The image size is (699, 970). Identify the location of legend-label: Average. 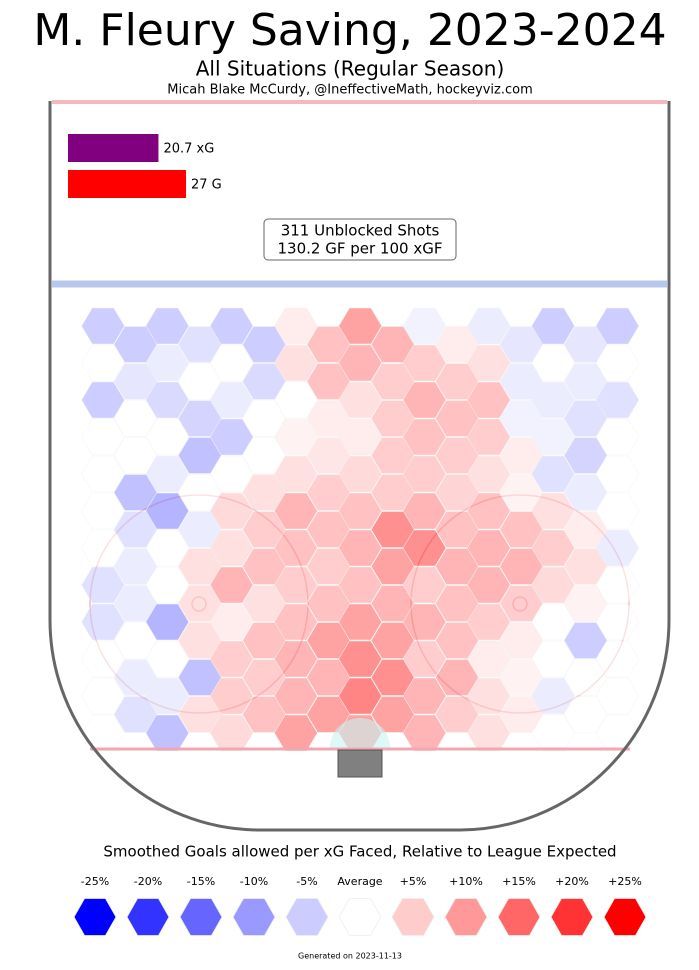
(359, 881).